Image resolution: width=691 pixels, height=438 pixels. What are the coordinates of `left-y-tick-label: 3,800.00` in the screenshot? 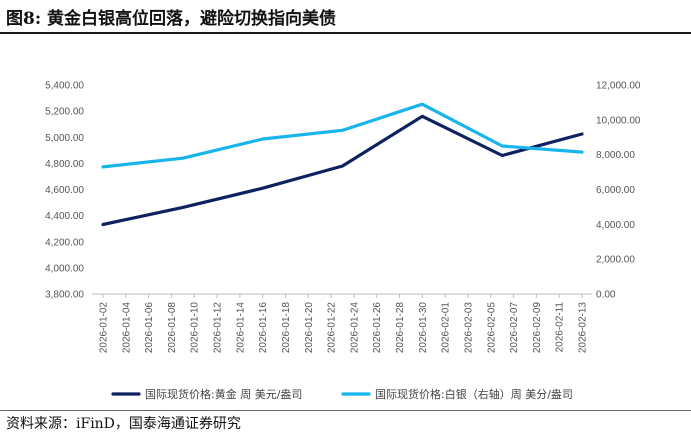 It's located at (64, 295).